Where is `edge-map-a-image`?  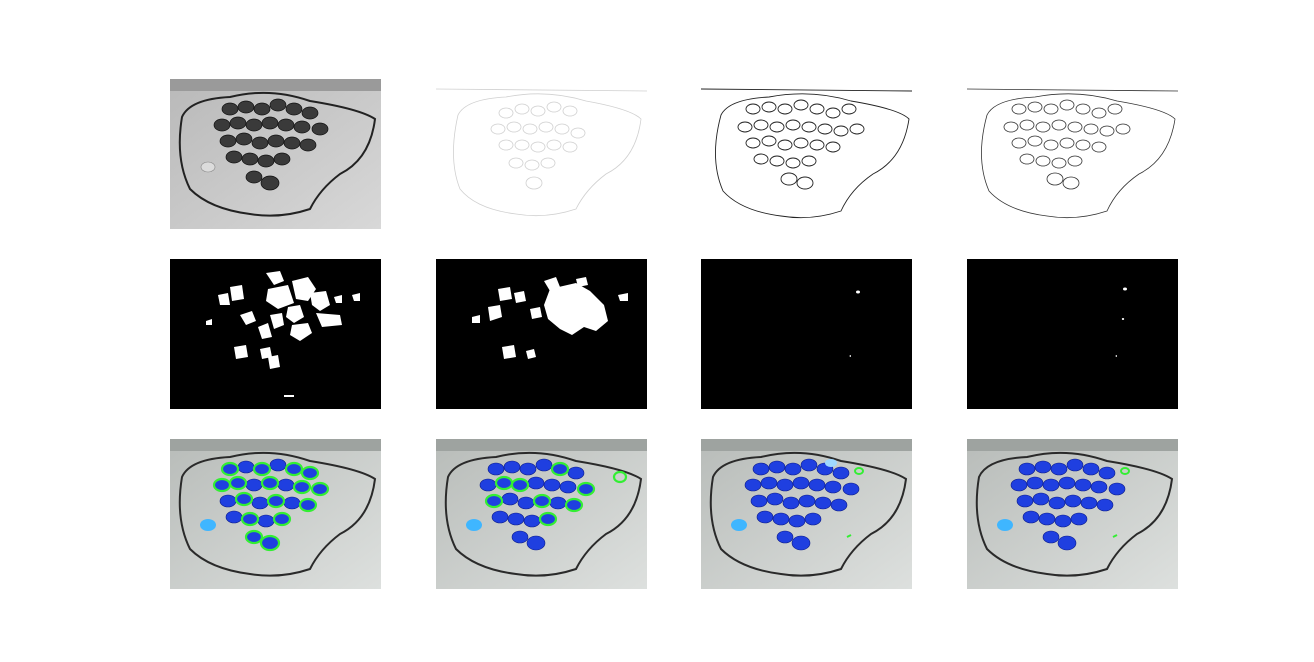 edge-map-a-image is located at coordinates (806, 154).